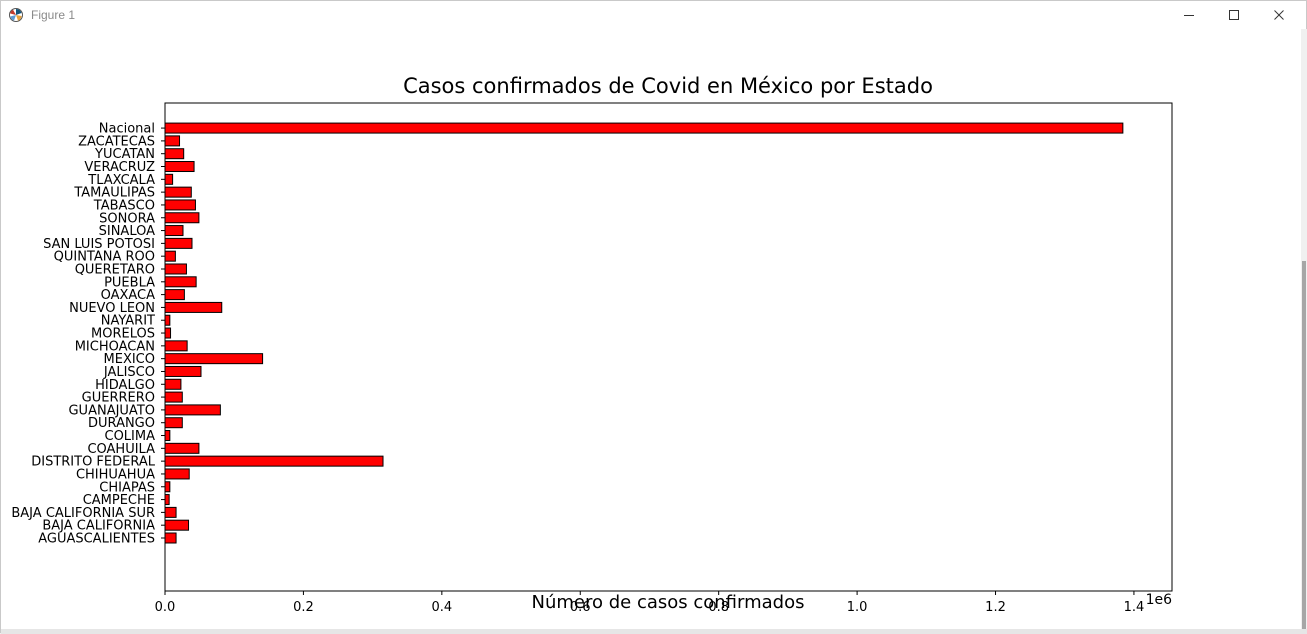  Describe the element at coordinates (124, 205) in the screenshot. I see `y-tick-label-tabasco: TABASCO` at that location.